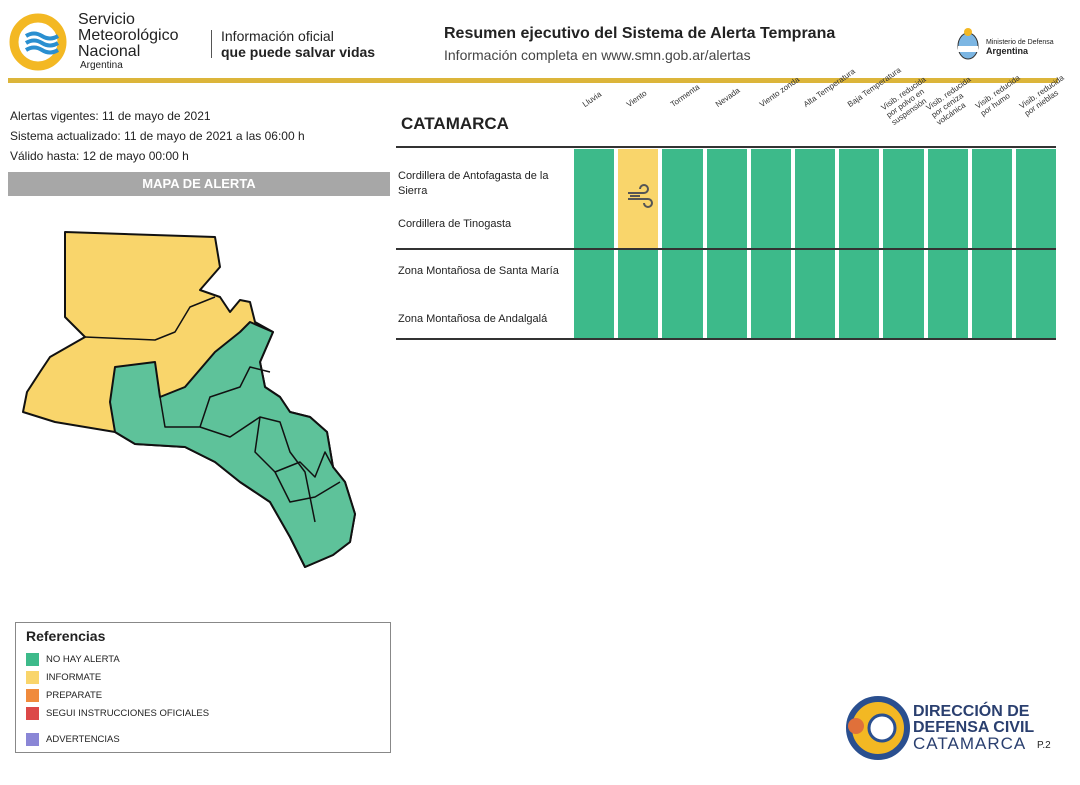 The image size is (1080, 785). I want to click on region: CATAMARCA, so click(455, 123).